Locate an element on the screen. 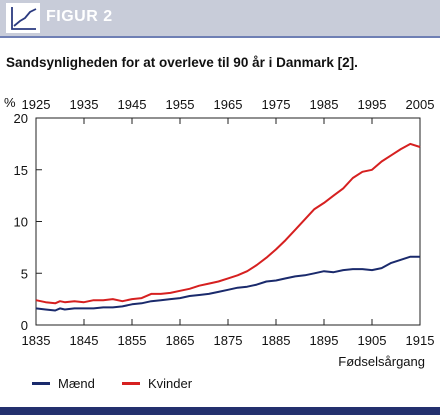 The image size is (440, 415). x-tick-label: 1835 is located at coordinates (36, 340).